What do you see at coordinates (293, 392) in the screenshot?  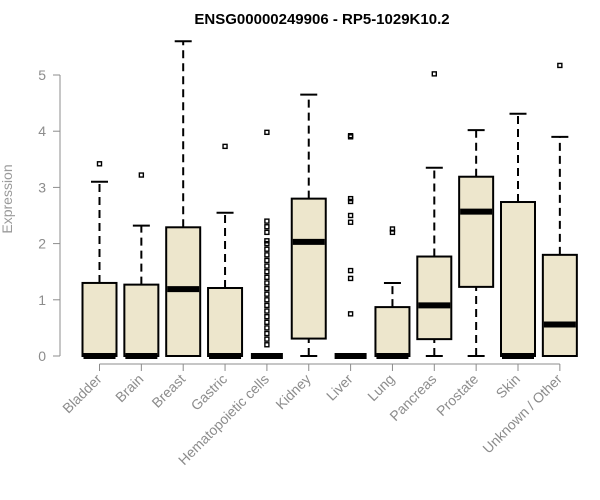 I see `x-tick-label: Kidney` at bounding box center [293, 392].